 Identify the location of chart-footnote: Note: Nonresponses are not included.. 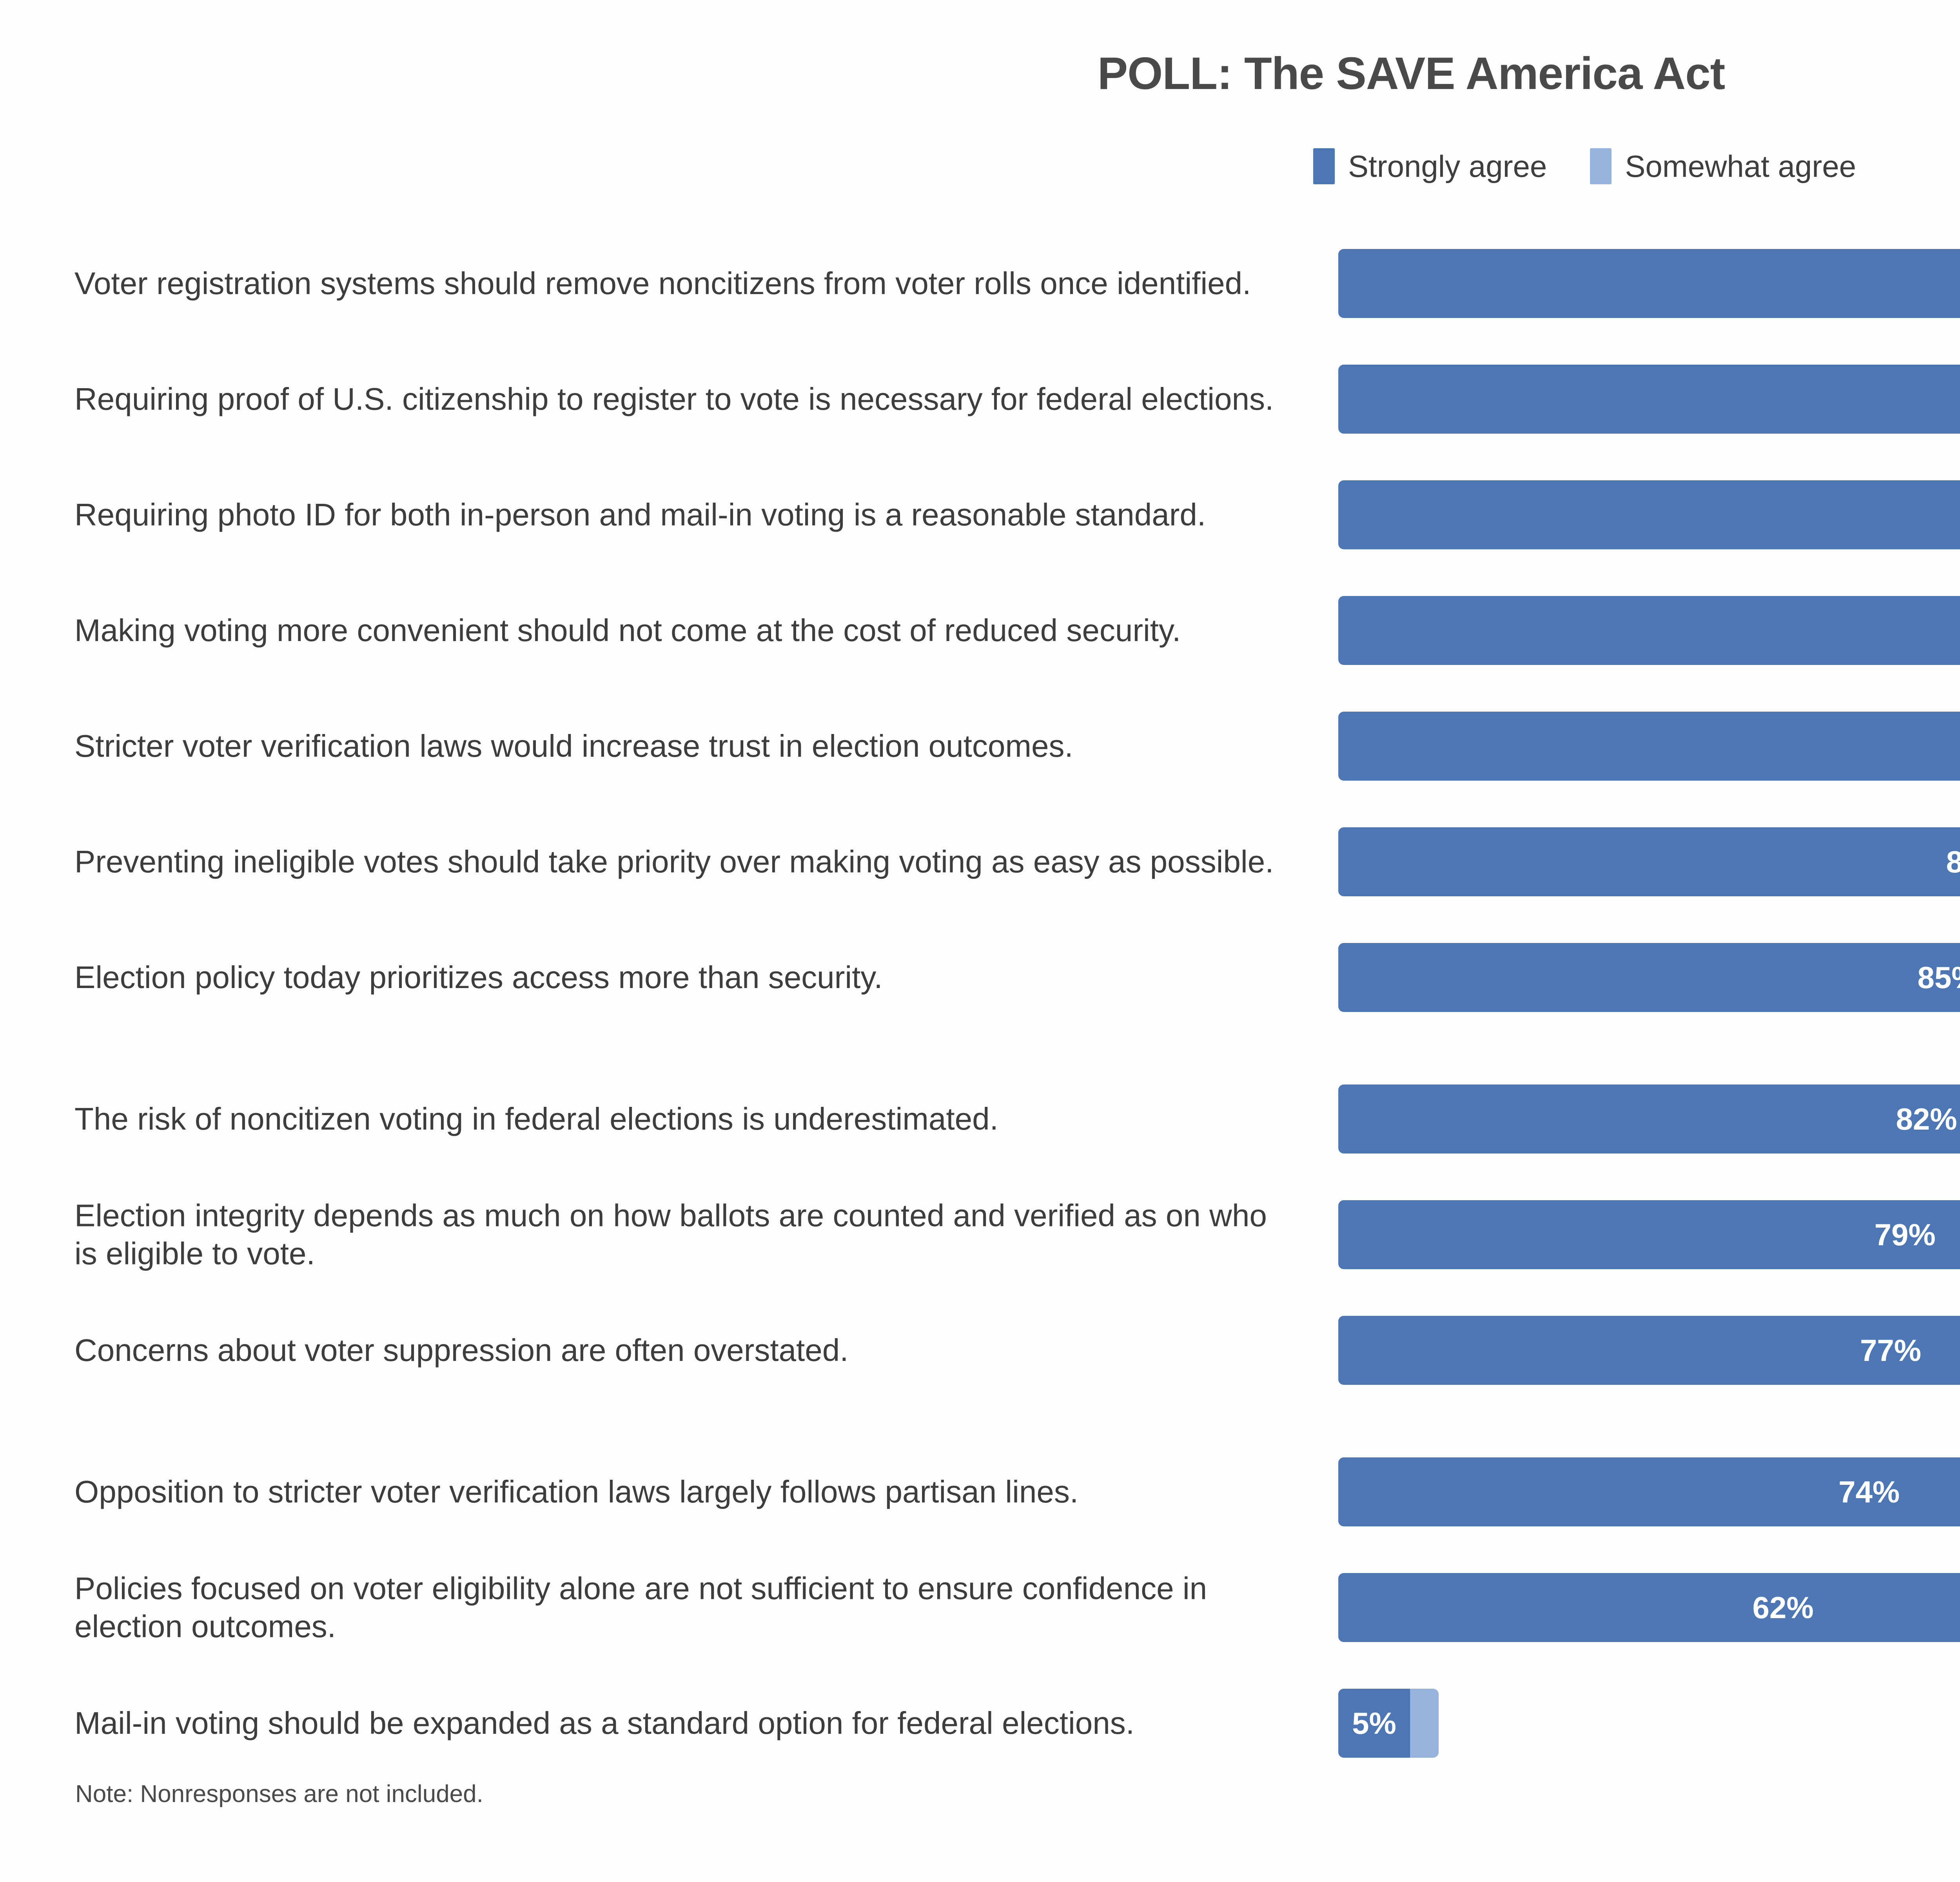
(279, 1794).